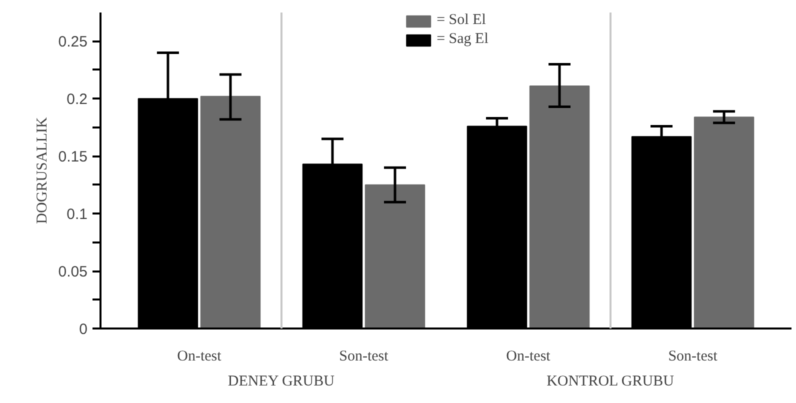 This screenshot has height=403, width=796. What do you see at coordinates (73, 157) in the screenshot?
I see `y-tick-label: 0.15` at bounding box center [73, 157].